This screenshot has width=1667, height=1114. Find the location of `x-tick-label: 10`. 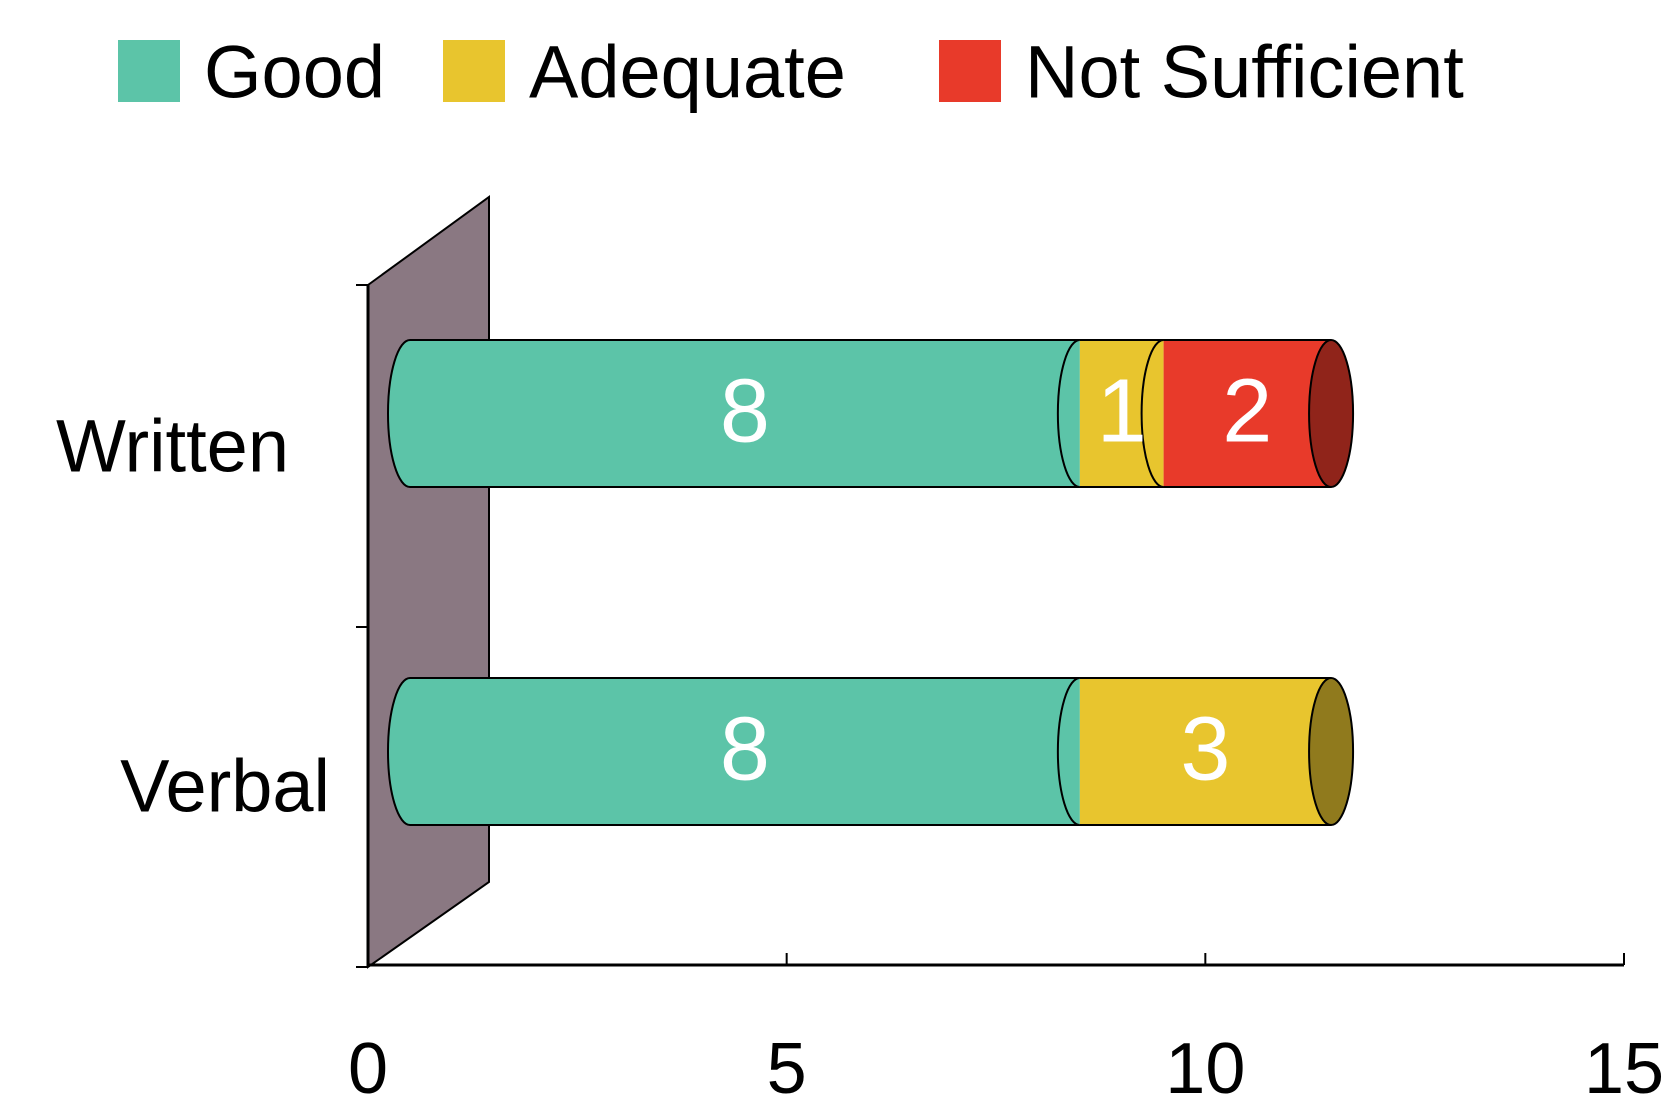

x-tick-label: 10 is located at coordinates (1205, 1069).